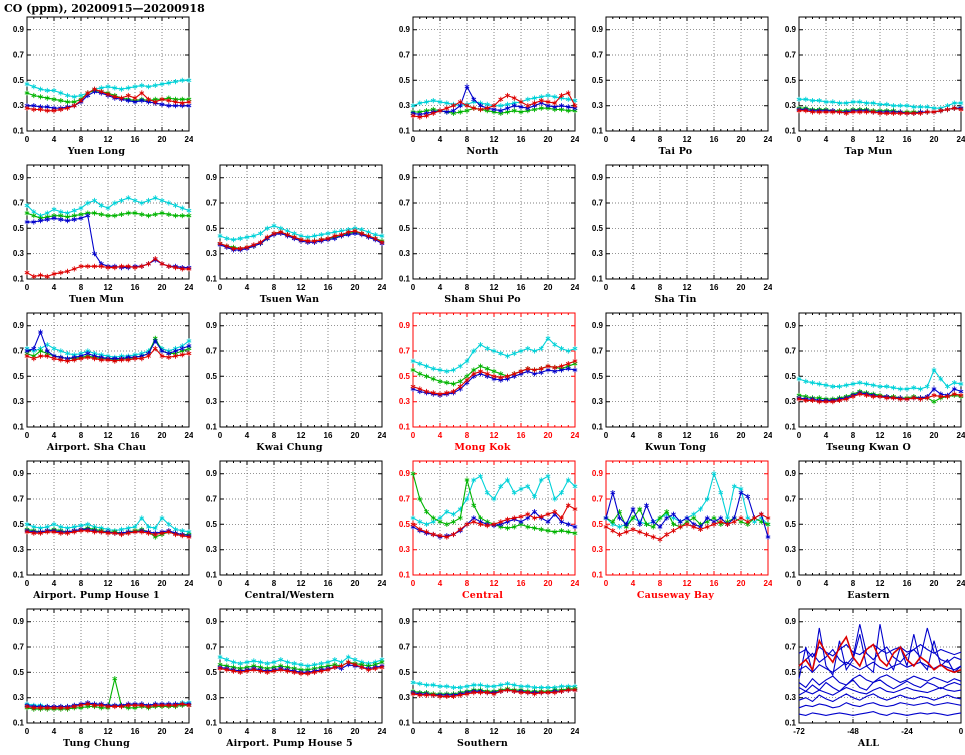  Describe the element at coordinates (96, 234) in the screenshot. I see `chart-cell-tuen-mun: 0.1 0.3 0.5 0.7 0.9 0 4 8 12 16 20 24 Tuen Mun` at that location.